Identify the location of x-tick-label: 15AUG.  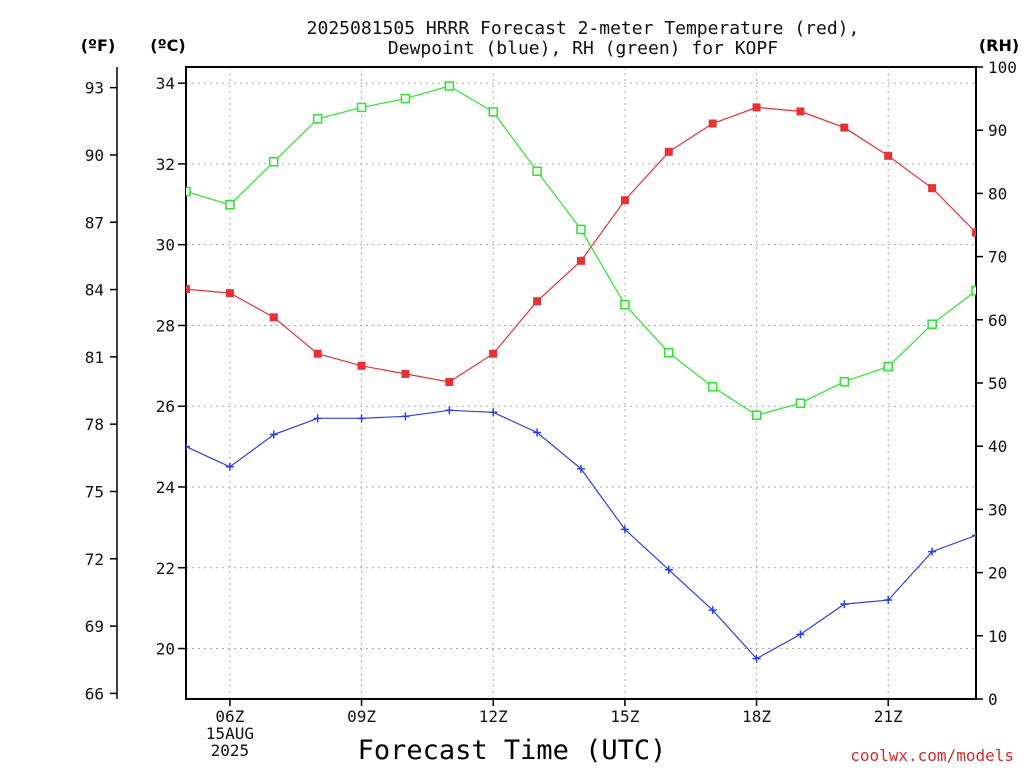
(230, 733).